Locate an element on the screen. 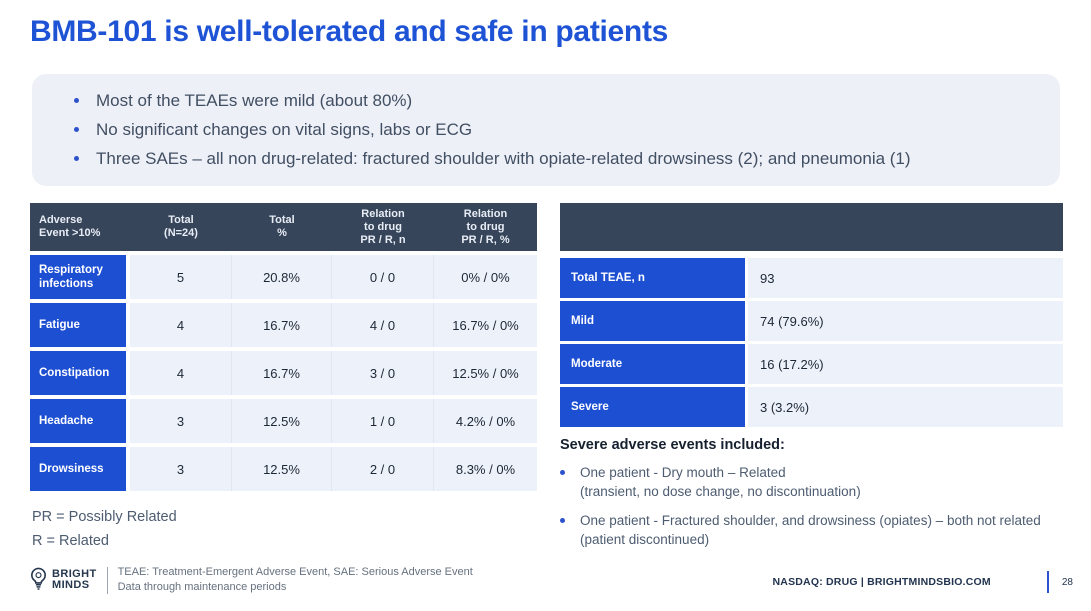  table-row: Moderate 16 (17.2%) is located at coordinates (811, 364).